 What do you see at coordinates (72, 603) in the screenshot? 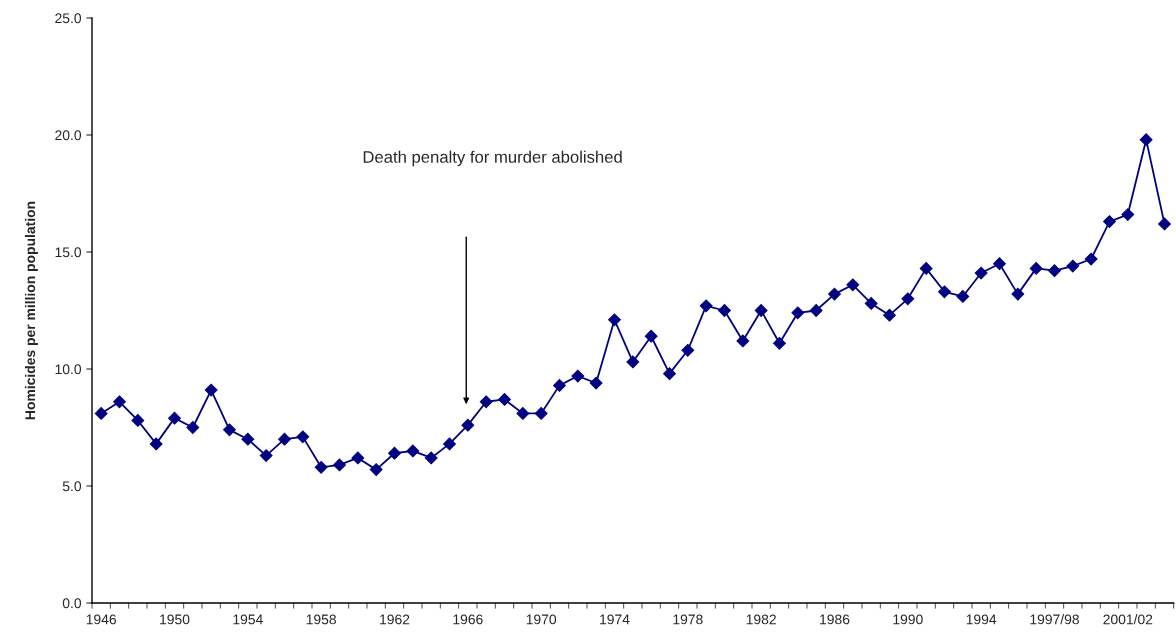
I see `y-tick-label: 0.0` at bounding box center [72, 603].